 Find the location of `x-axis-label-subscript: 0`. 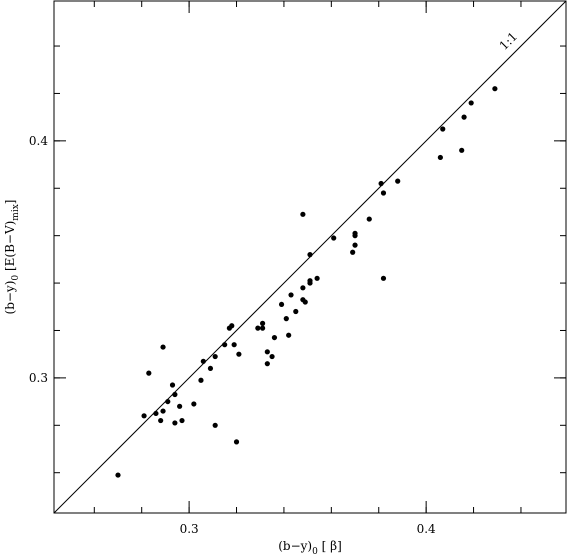

x-axis-label-subscript: 0 is located at coordinates (315, 552).